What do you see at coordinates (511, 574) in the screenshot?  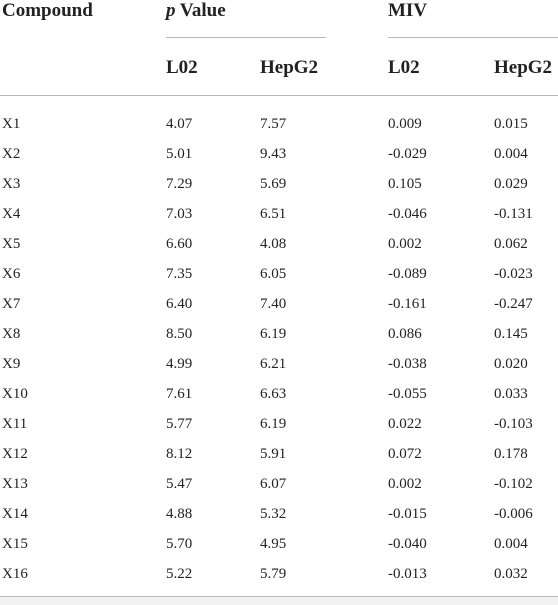 I see `cell-miv-hepg2: 0.032` at bounding box center [511, 574].